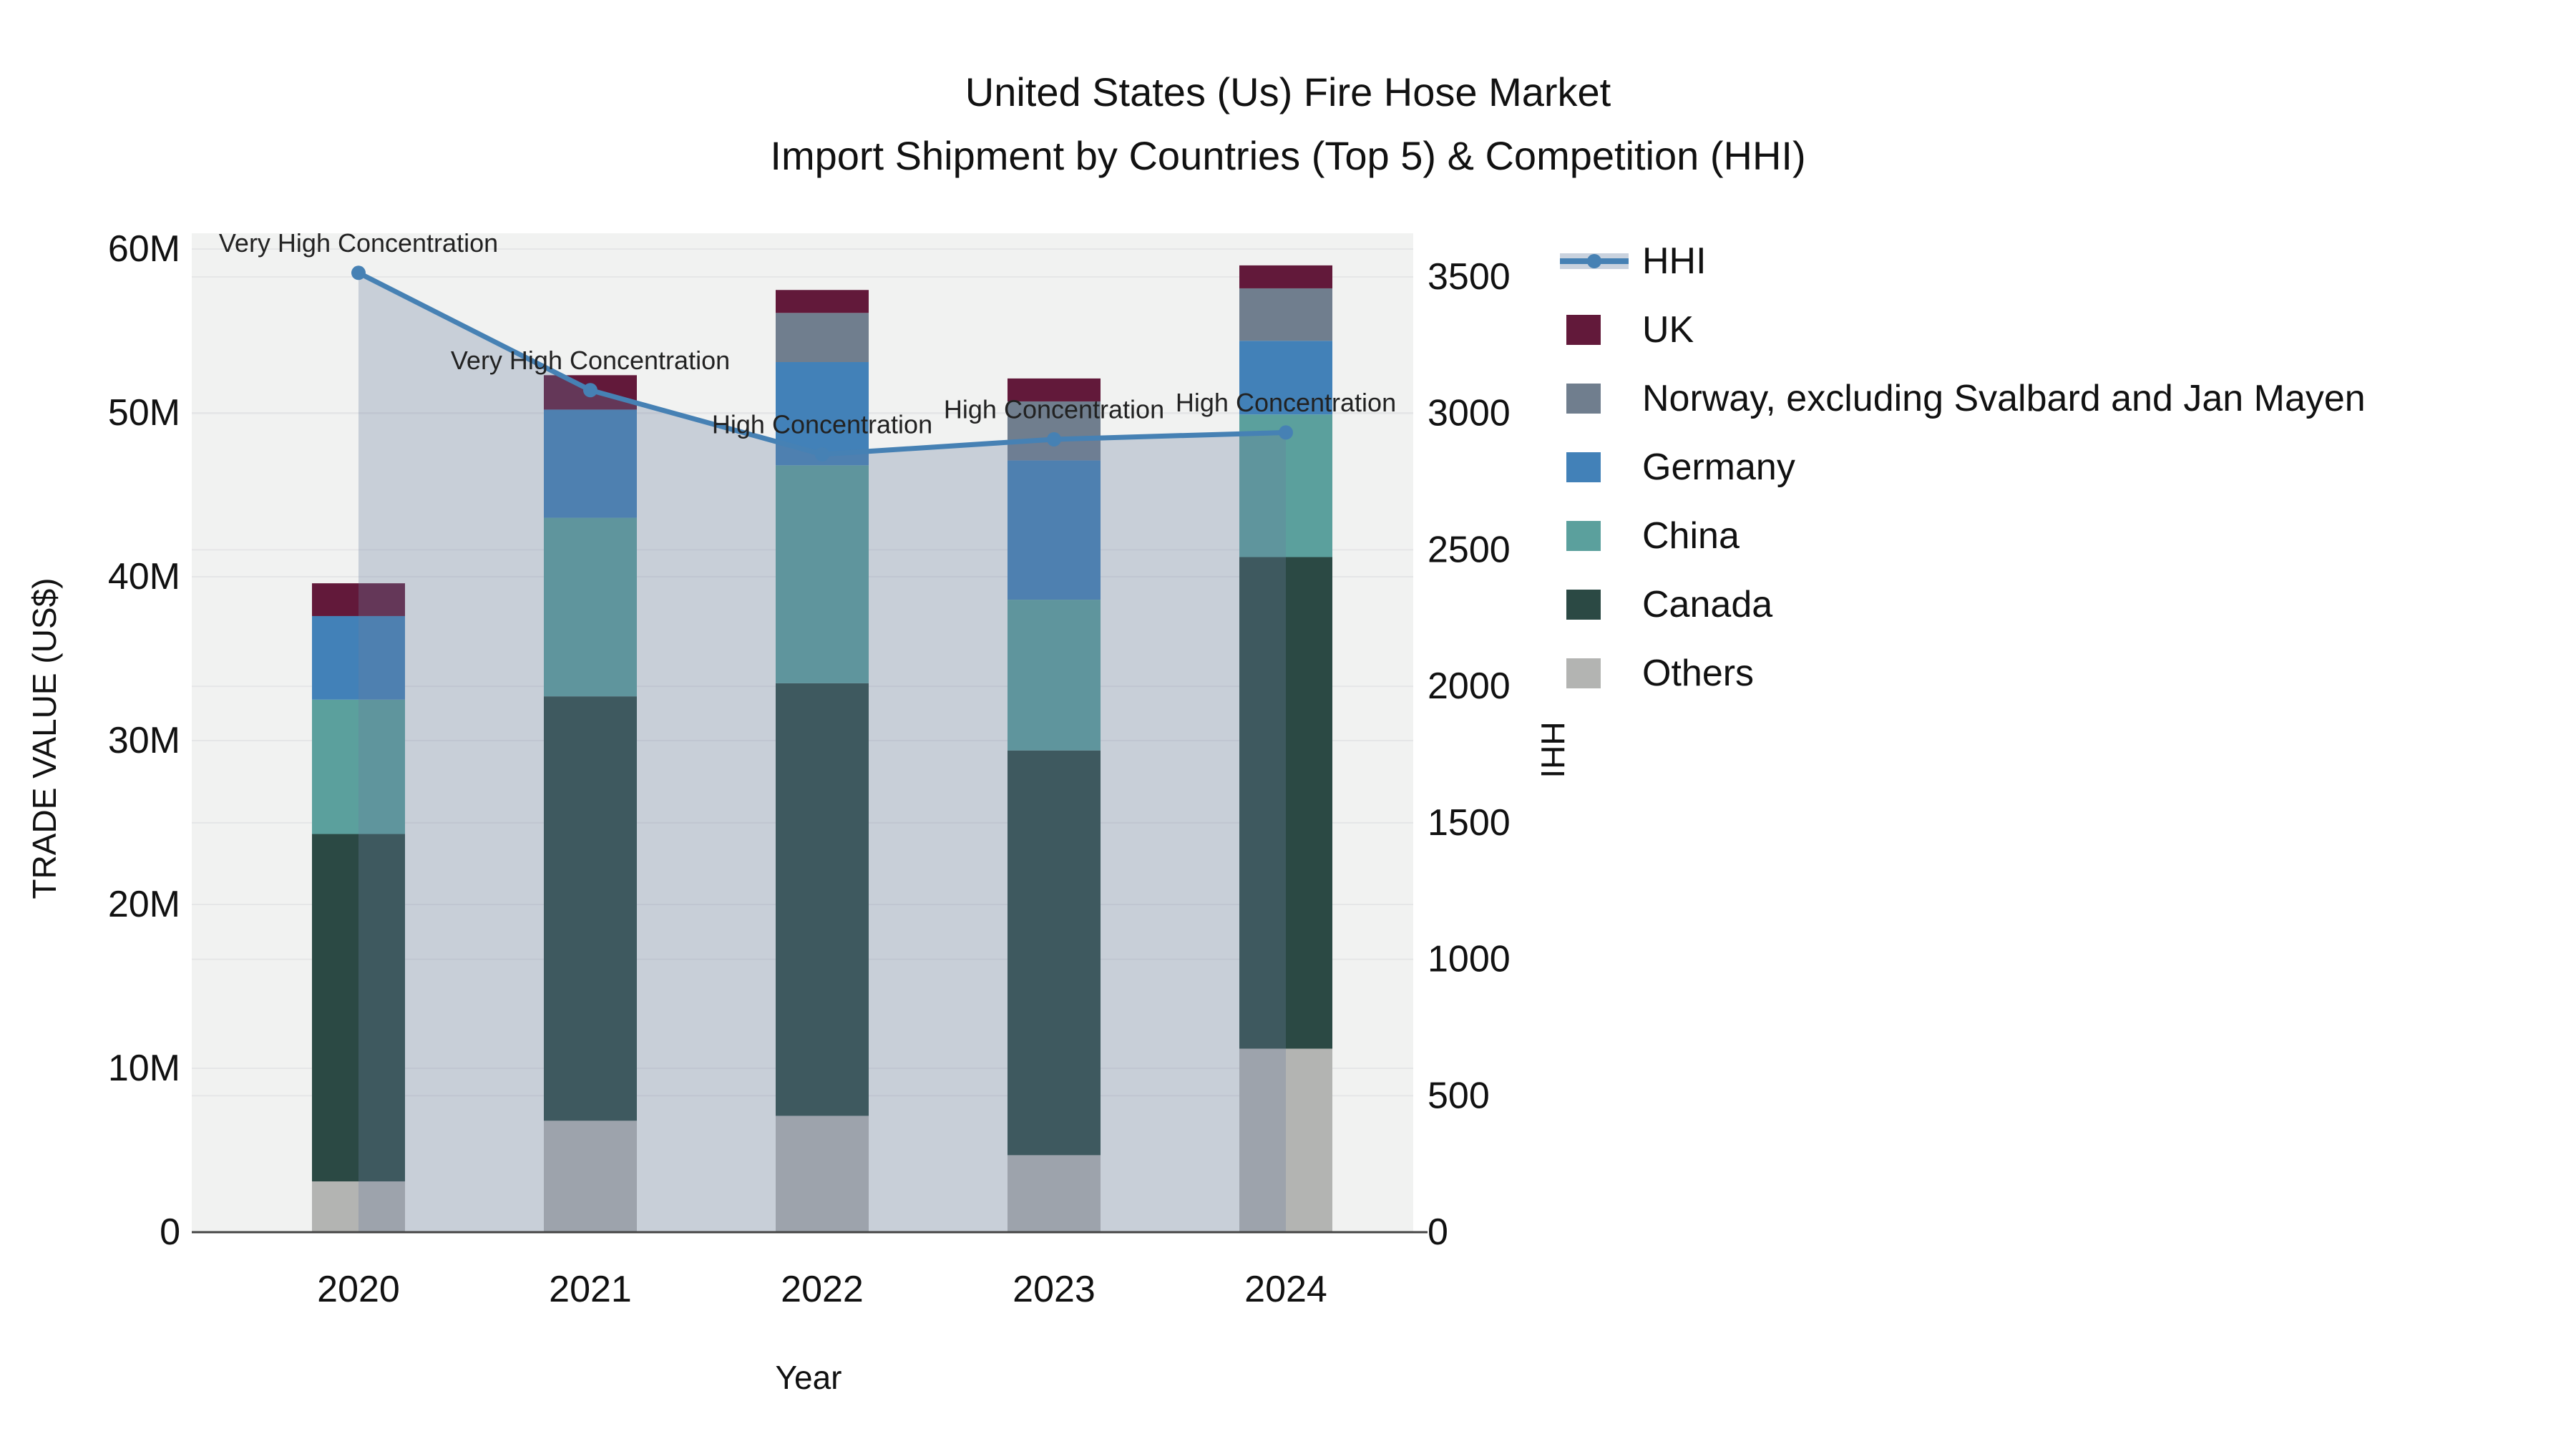  What do you see at coordinates (144, 249) in the screenshot?
I see `y-left-tick-label: 60M` at bounding box center [144, 249].